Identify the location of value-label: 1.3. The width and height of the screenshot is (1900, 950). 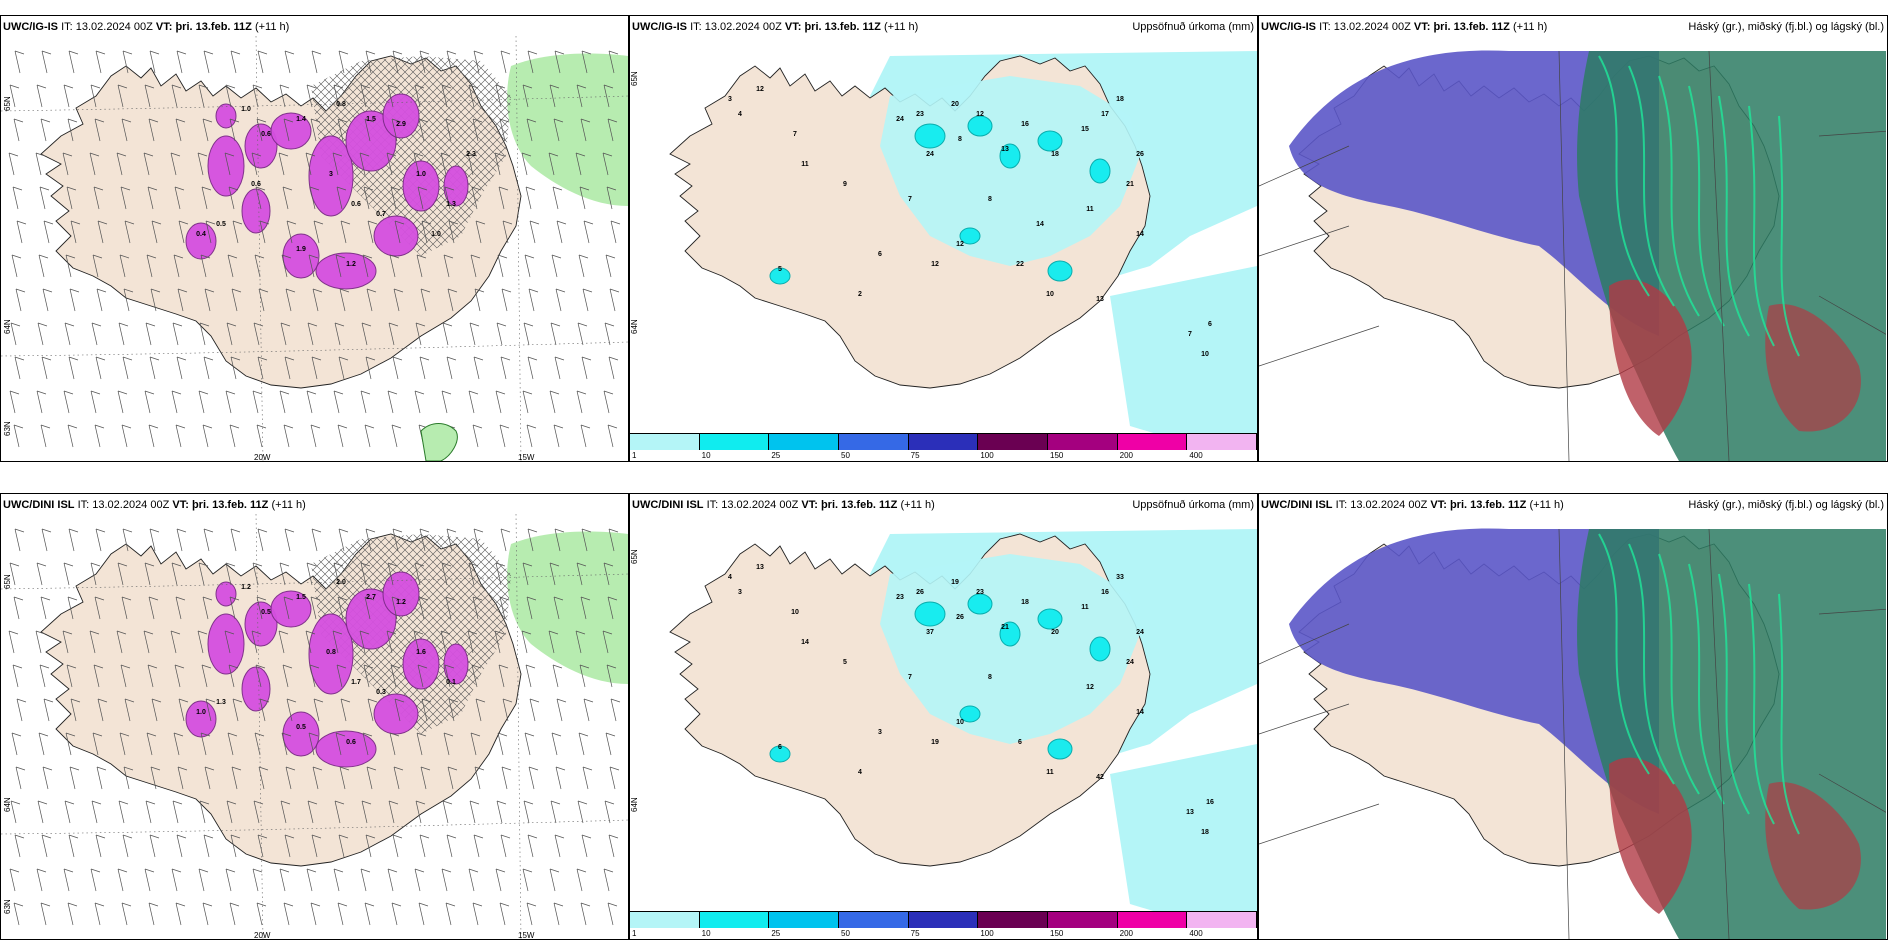
(221, 702).